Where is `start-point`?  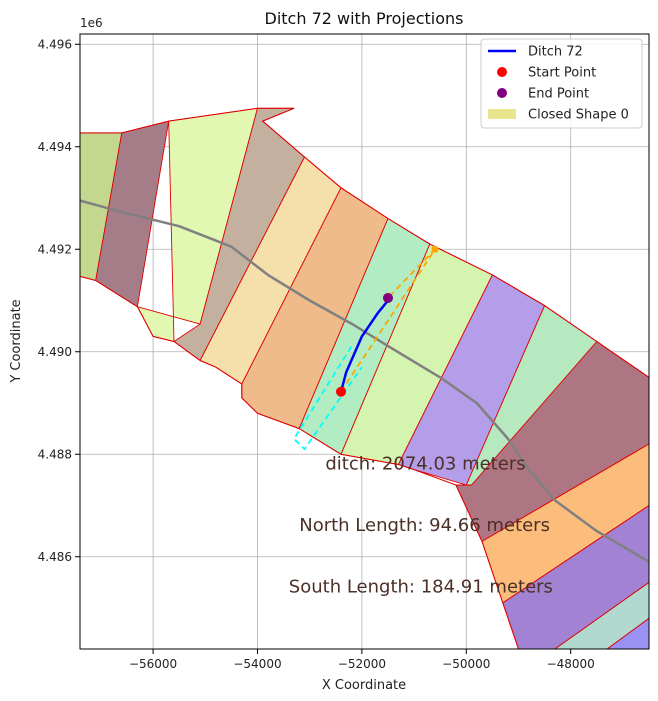
start-point is located at coordinates (341, 391).